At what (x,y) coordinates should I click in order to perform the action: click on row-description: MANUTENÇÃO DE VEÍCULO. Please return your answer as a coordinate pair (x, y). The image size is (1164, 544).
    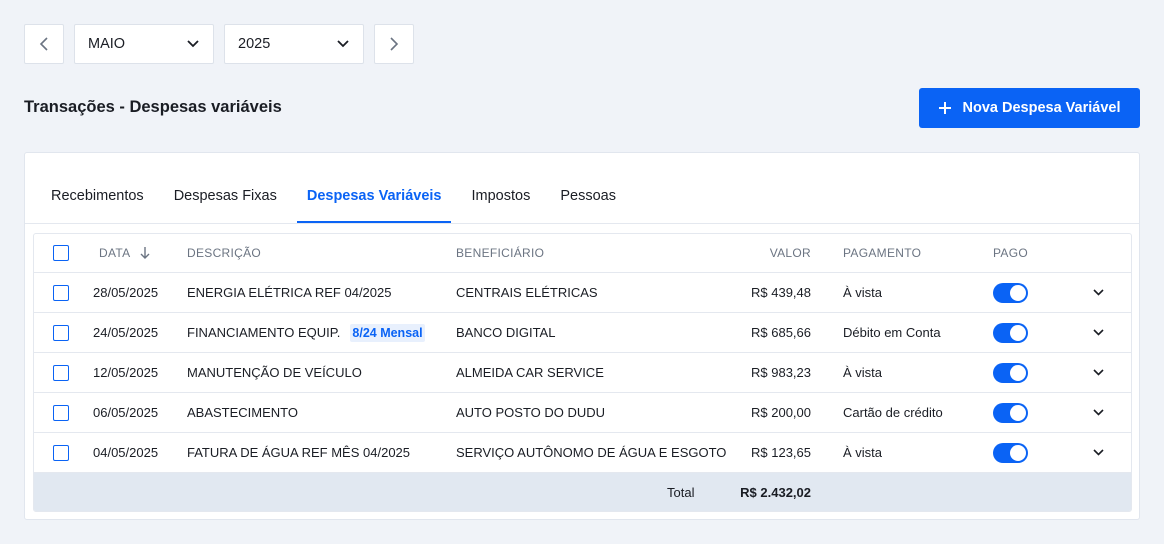
    Looking at the image, I should click on (274, 372).